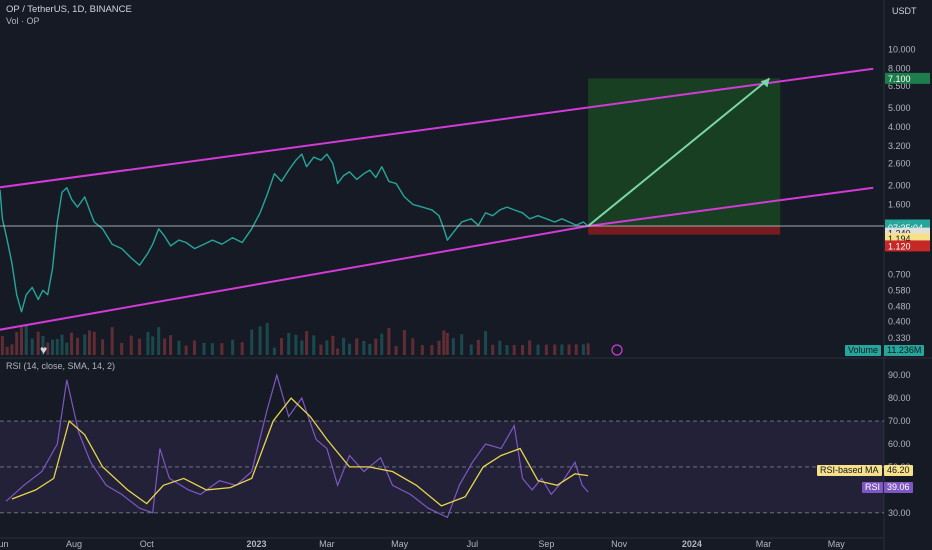 This screenshot has width=932, height=550. What do you see at coordinates (679, 152) in the screenshot?
I see `projection-arrow` at bounding box center [679, 152].